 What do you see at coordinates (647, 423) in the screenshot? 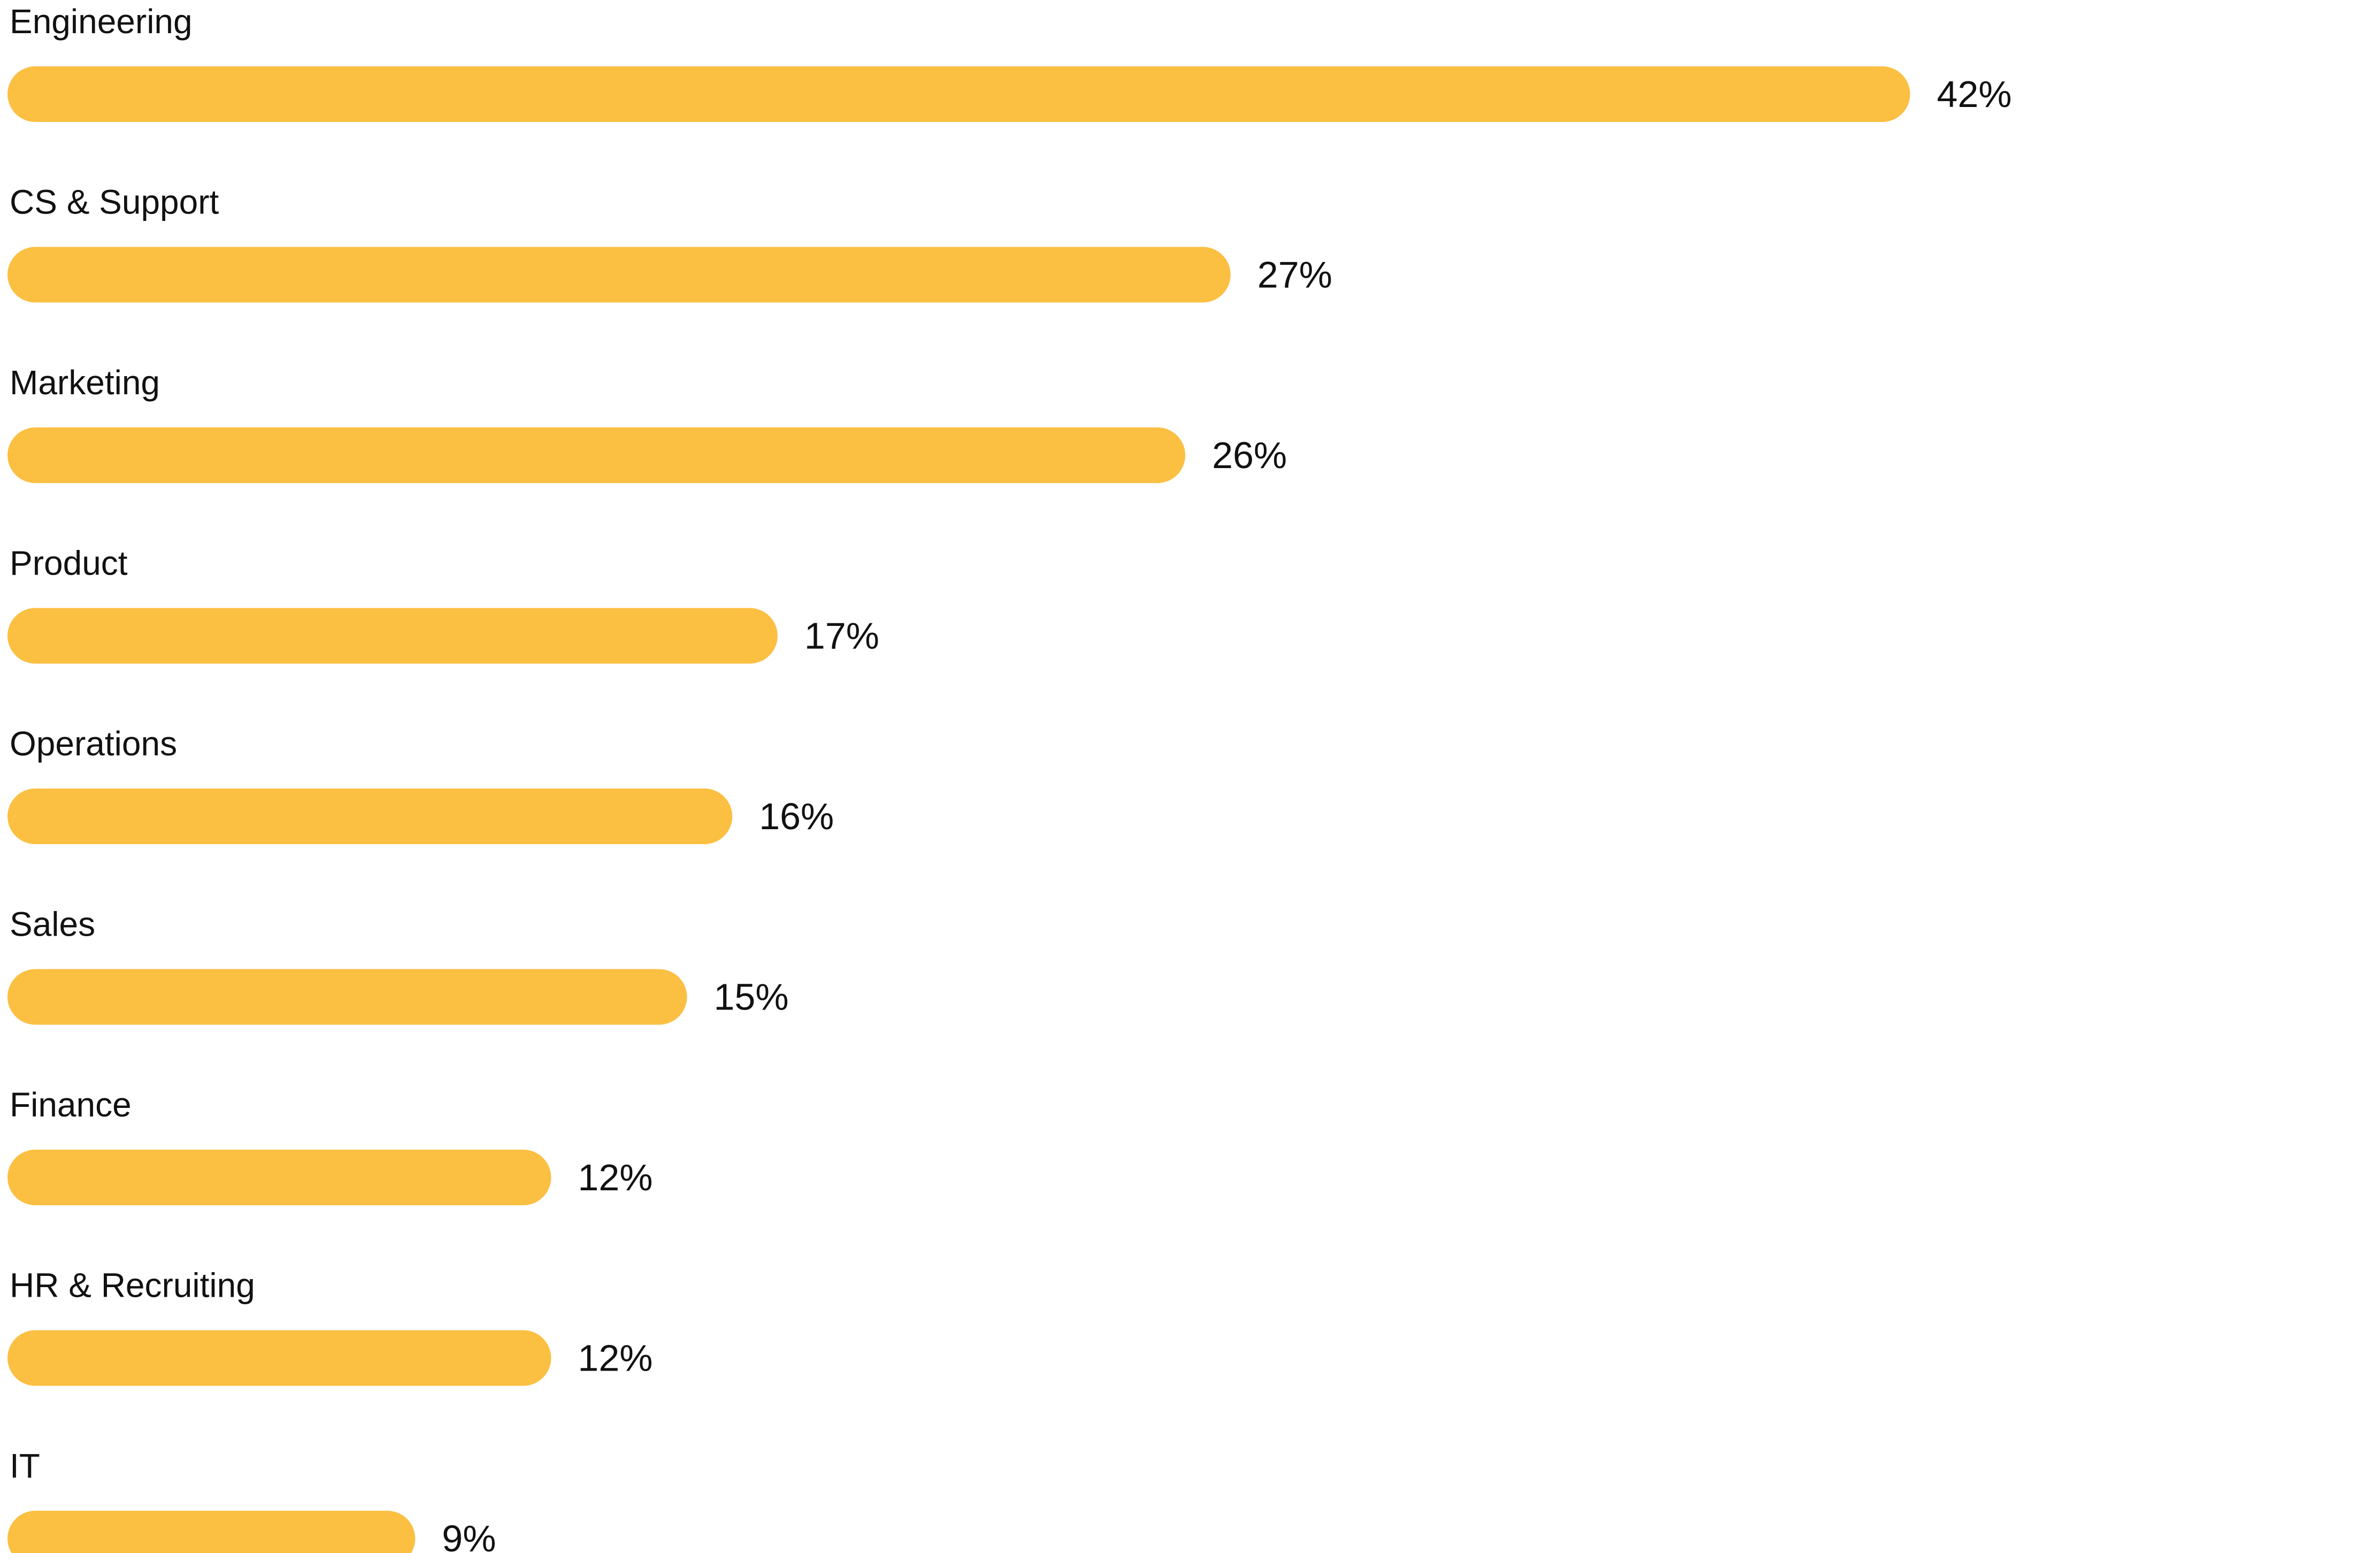
I see `bar-row: Marketing 26%` at bounding box center [647, 423].